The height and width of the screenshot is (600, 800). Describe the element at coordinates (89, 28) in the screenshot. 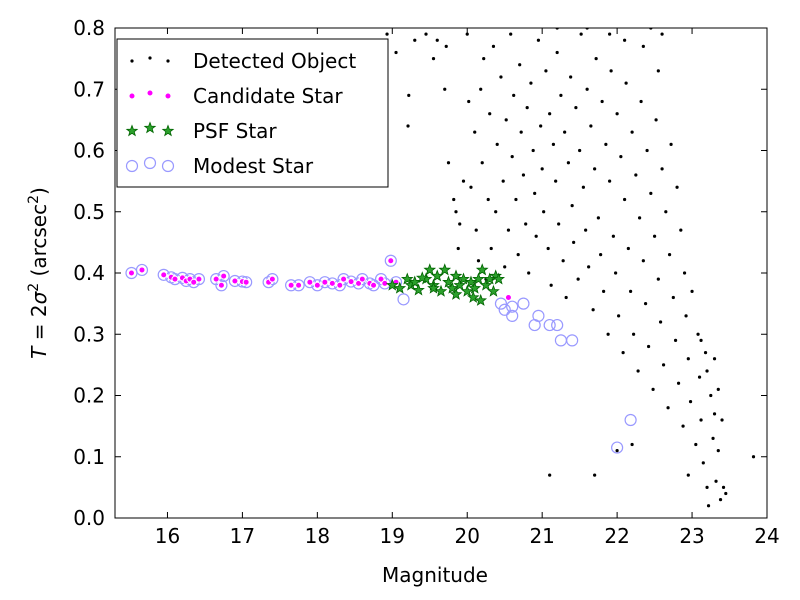

I see `y-tick-label: 0.8` at that location.